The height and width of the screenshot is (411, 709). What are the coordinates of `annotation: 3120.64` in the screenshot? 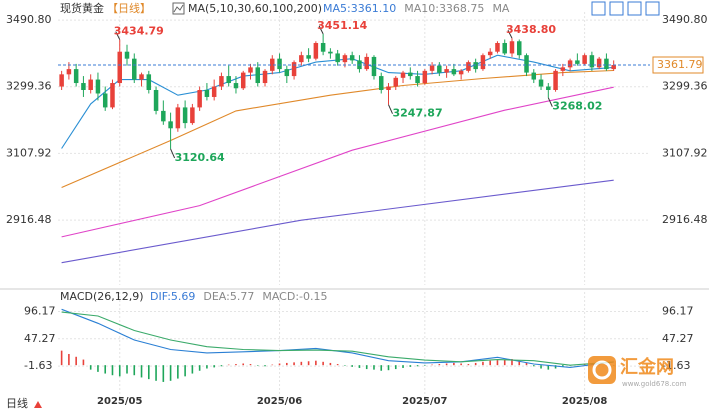 It's located at (200, 157).